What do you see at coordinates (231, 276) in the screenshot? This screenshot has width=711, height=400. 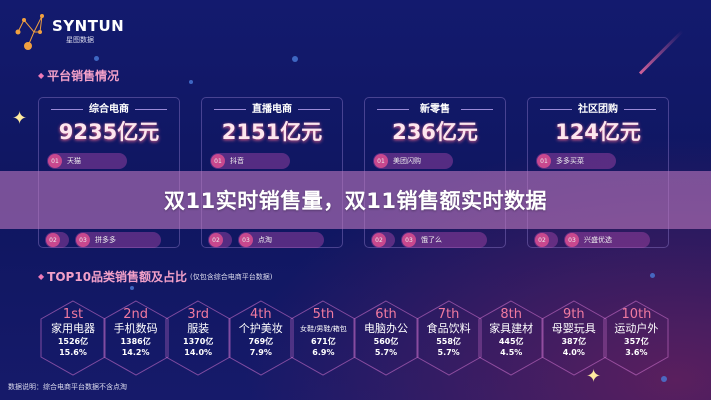 I see `section-subtitle: (仅包含综合电商平台数据)` at bounding box center [231, 276].